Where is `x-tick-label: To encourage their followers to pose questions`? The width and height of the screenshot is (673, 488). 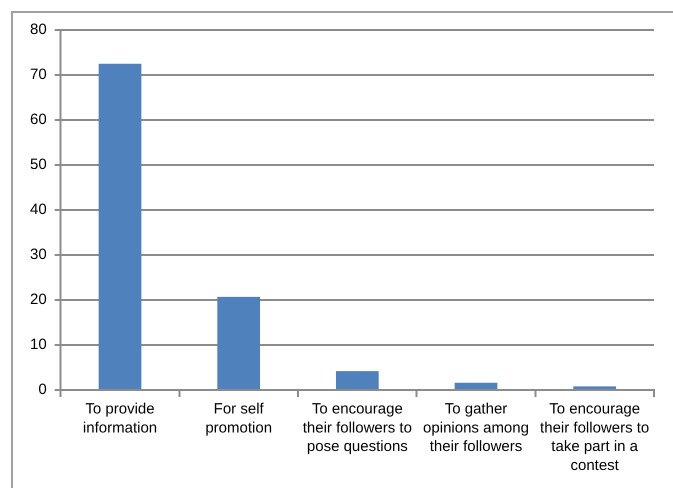 x-tick-label: To encourage their followers to pose questions is located at coordinates (357, 428).